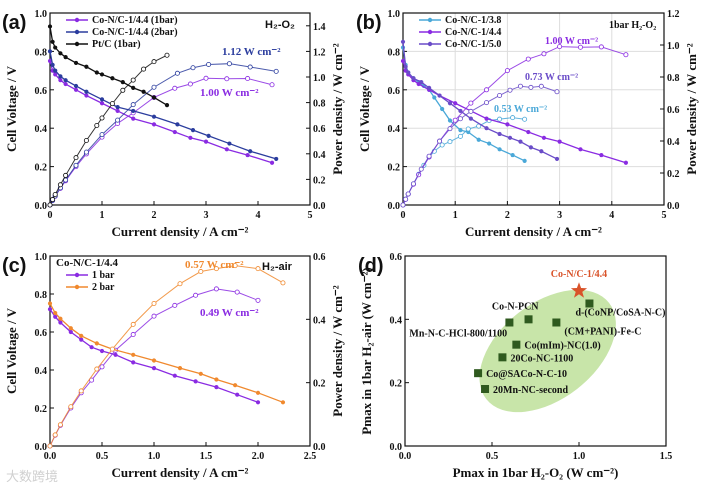  I want to click on x-tick-label: 4, so click(258, 215).